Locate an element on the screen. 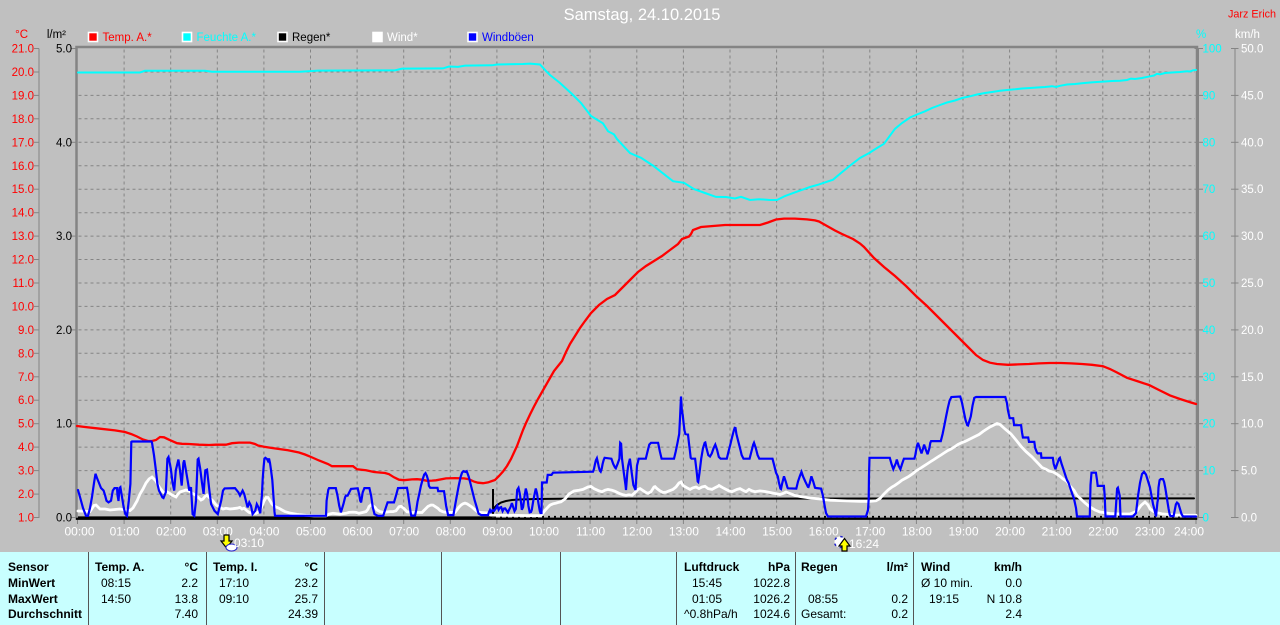 This screenshot has height=625, width=1280. svg-text: 18:00 is located at coordinates (917, 532).